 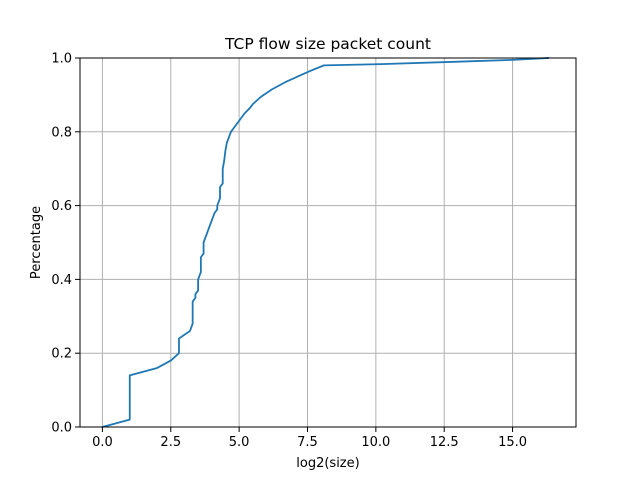 I want to click on x-axis-label: log2(size), so click(x=327, y=463).